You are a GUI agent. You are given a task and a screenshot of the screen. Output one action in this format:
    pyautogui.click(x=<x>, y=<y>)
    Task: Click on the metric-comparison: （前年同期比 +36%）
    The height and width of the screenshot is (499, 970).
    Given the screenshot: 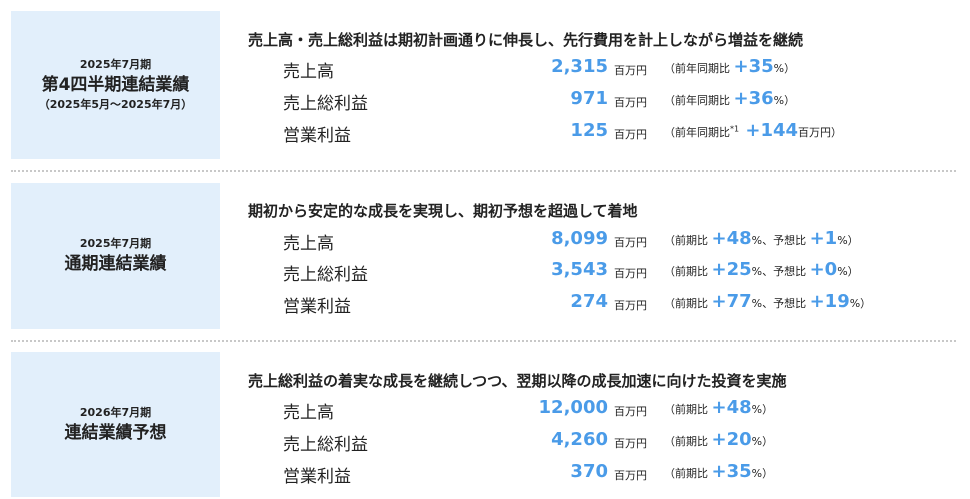 What is the action you would take?
    pyautogui.click(x=729, y=98)
    